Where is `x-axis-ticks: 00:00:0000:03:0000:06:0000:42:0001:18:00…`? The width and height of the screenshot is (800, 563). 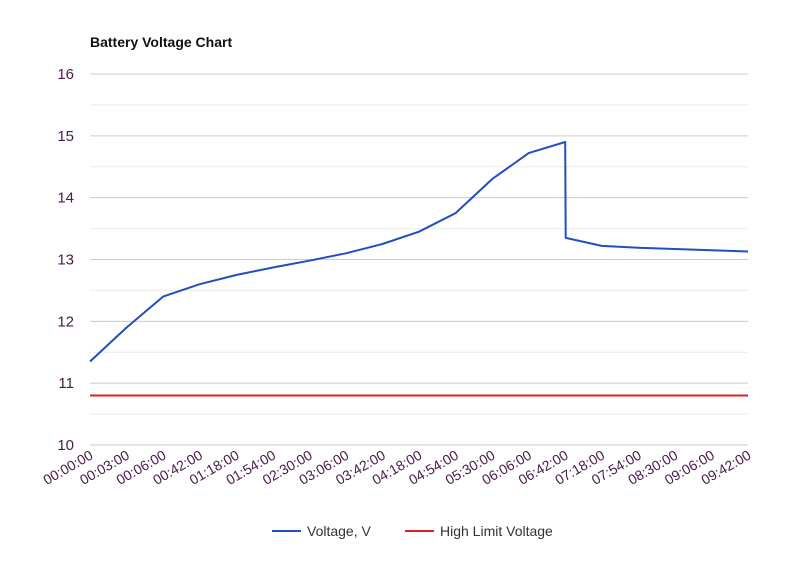 x-axis-ticks: 00:00:0000:03:0000:06:0000:42:0001:18:00… is located at coordinates (396, 467).